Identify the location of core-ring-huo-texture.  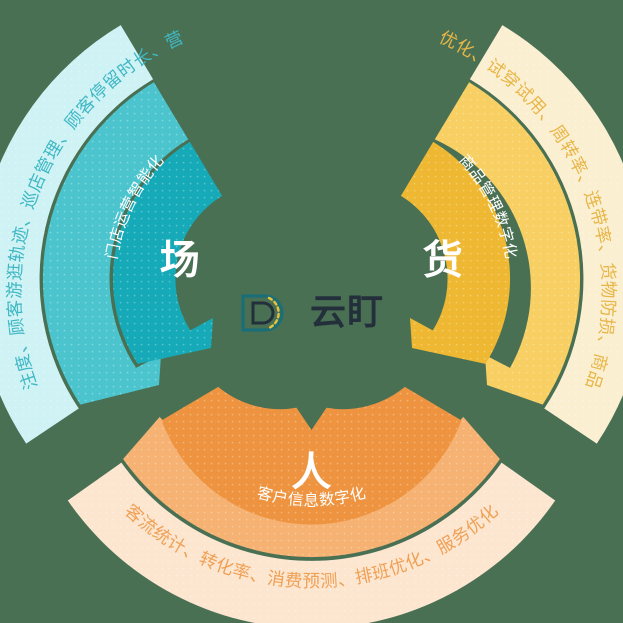
(455, 252).